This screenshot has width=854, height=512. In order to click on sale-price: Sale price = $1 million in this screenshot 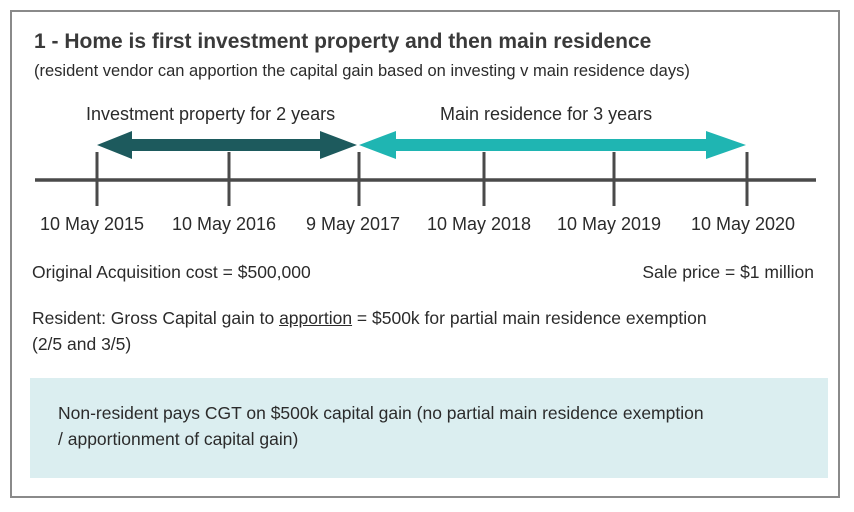, I will do `click(728, 272)`.